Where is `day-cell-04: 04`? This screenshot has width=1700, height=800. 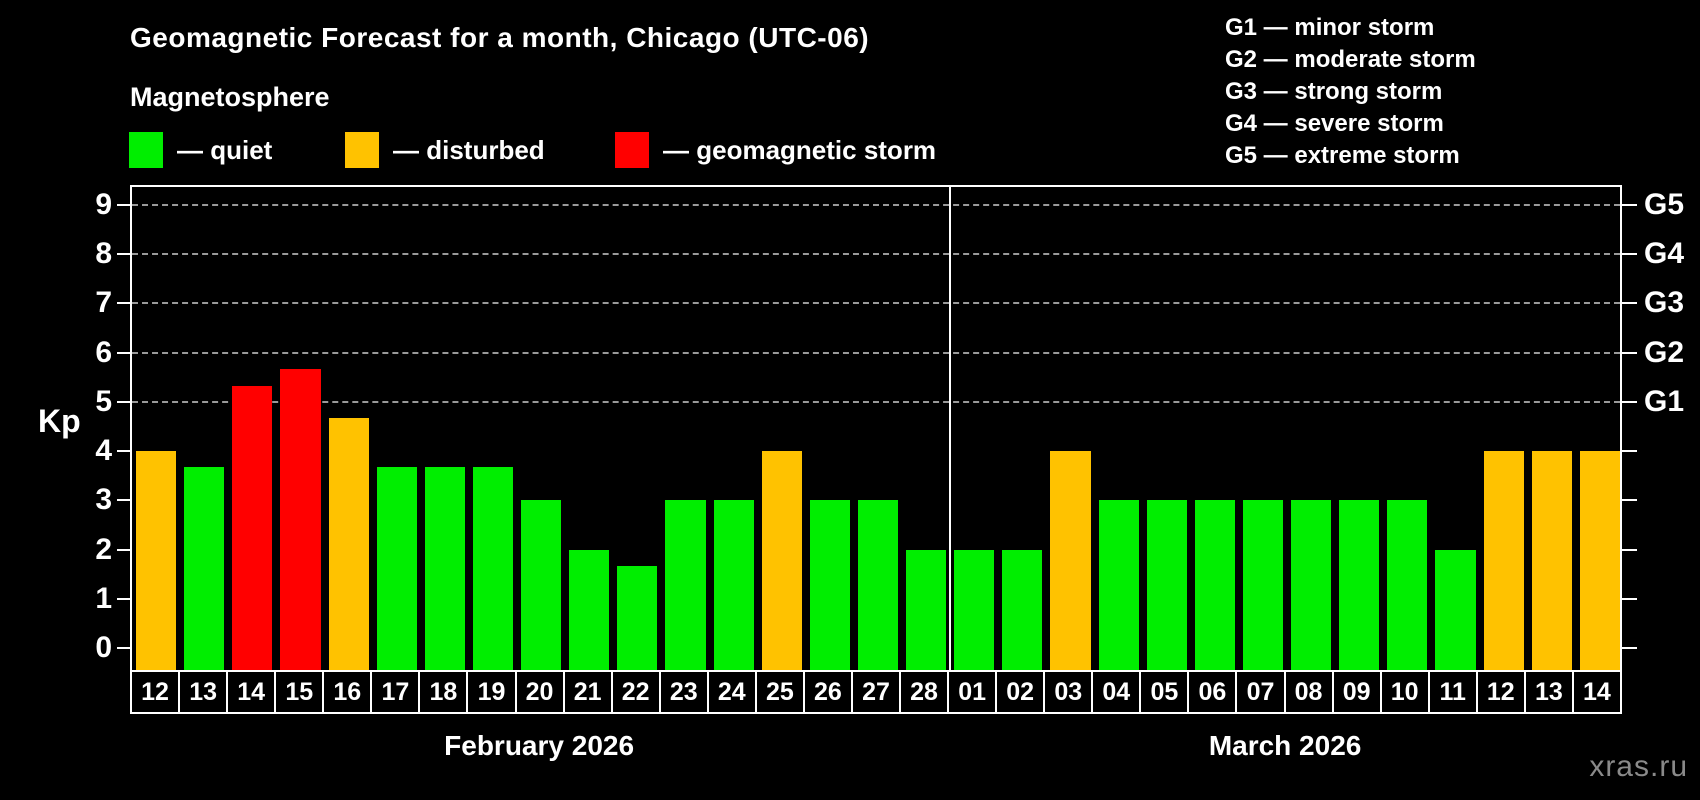 day-cell-04: 04 is located at coordinates (1115, 692).